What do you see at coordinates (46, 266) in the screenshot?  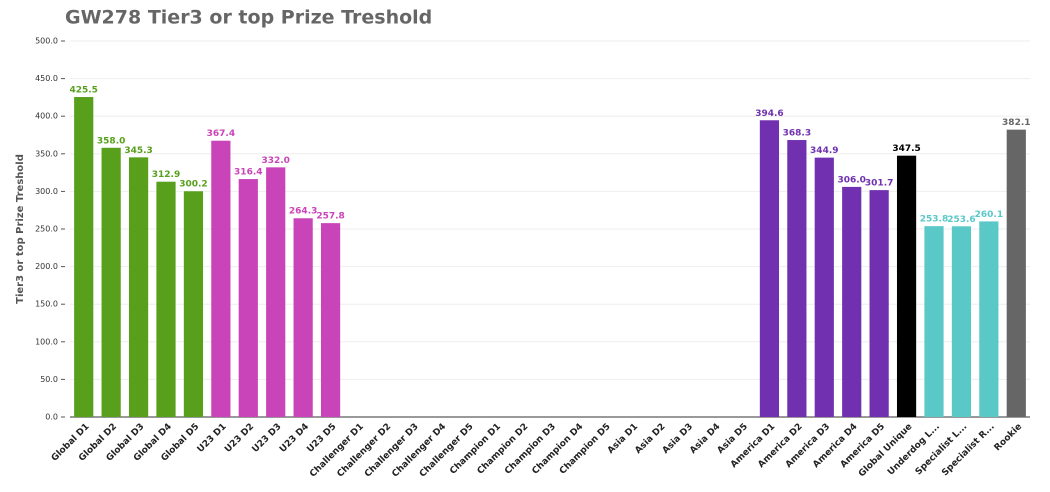 I see `y-tick-label: 200.0` at bounding box center [46, 266].